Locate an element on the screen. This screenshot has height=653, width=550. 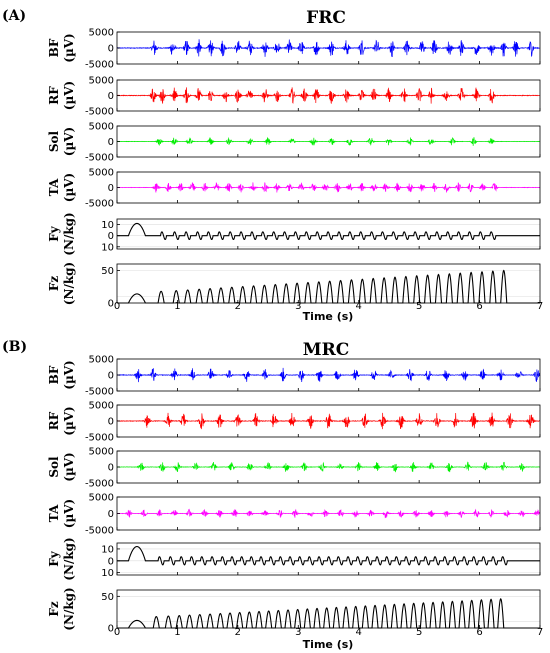
series-fy is located at coordinates (328, 231).